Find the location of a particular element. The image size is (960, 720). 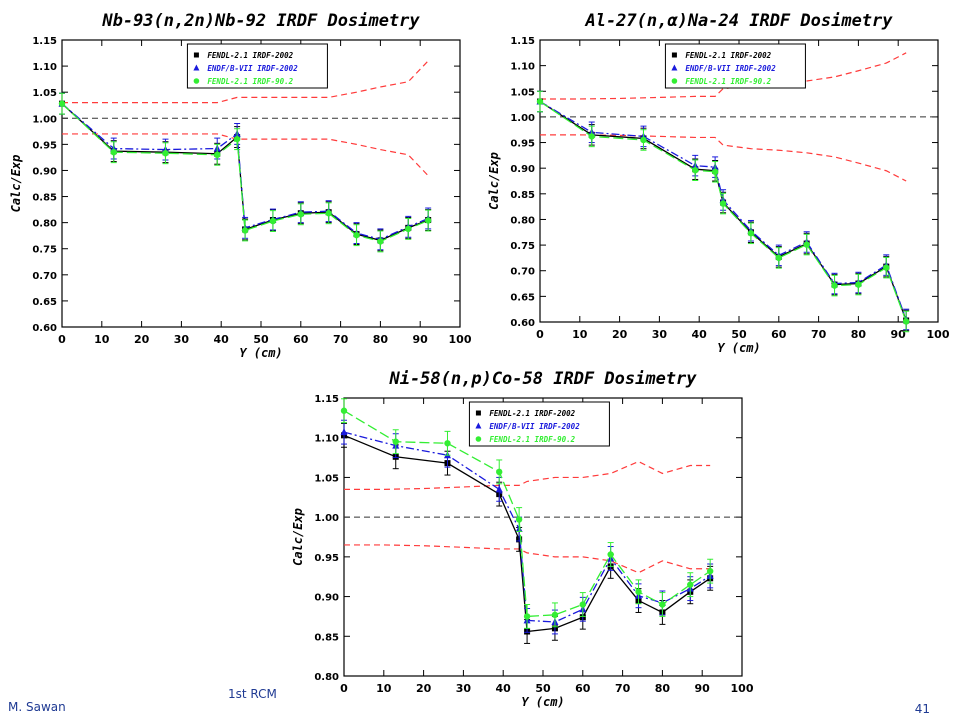

x-tick-label: 80 is located at coordinates (663, 688).